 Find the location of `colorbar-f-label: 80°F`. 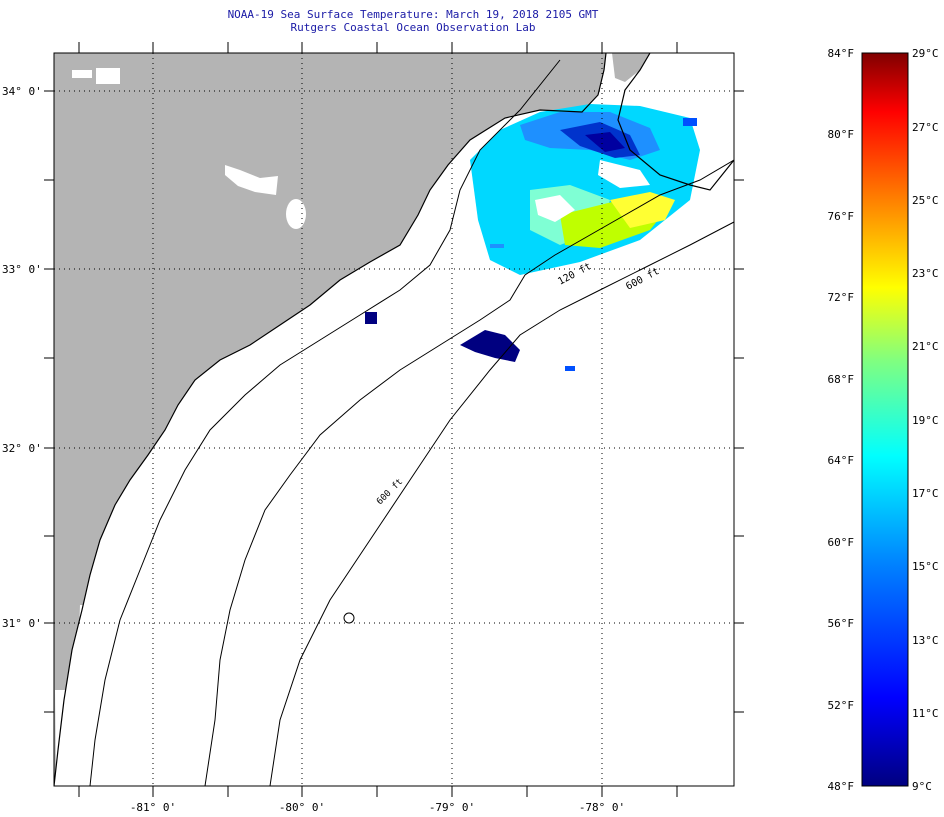

colorbar-f-label: 80°F is located at coordinates (841, 134).